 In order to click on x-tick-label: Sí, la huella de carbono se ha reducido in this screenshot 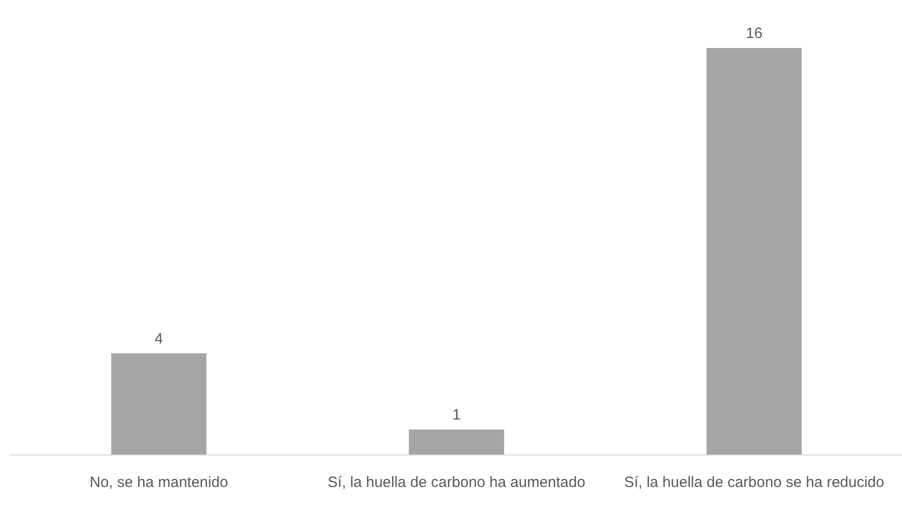, I will do `click(754, 482)`.